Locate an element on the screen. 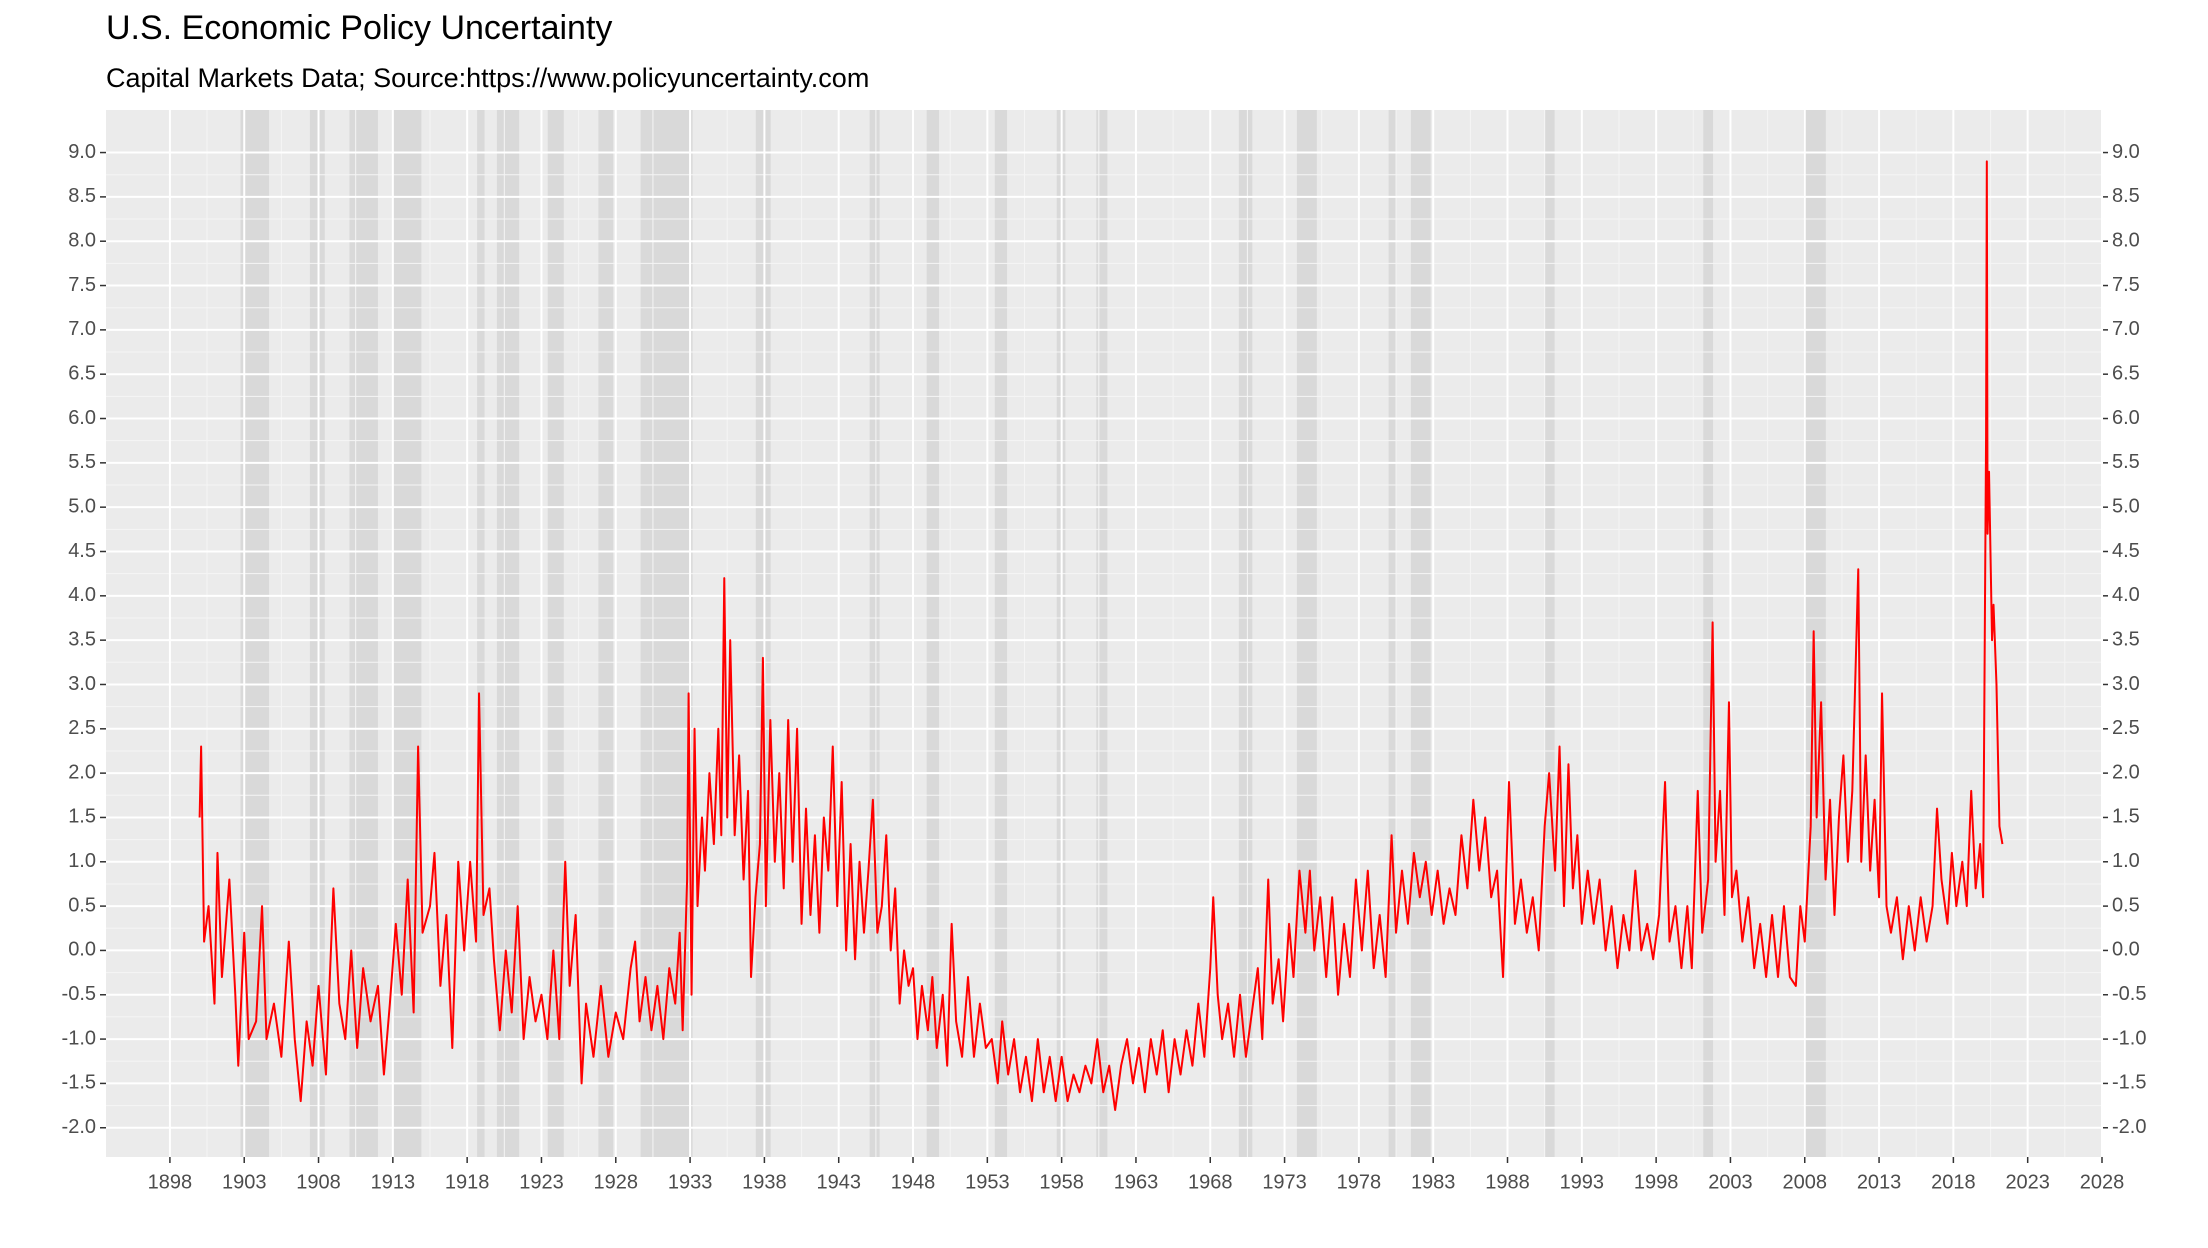 The width and height of the screenshot is (2208, 1248). x-tick-label: 2023 is located at coordinates (2027, 1182).